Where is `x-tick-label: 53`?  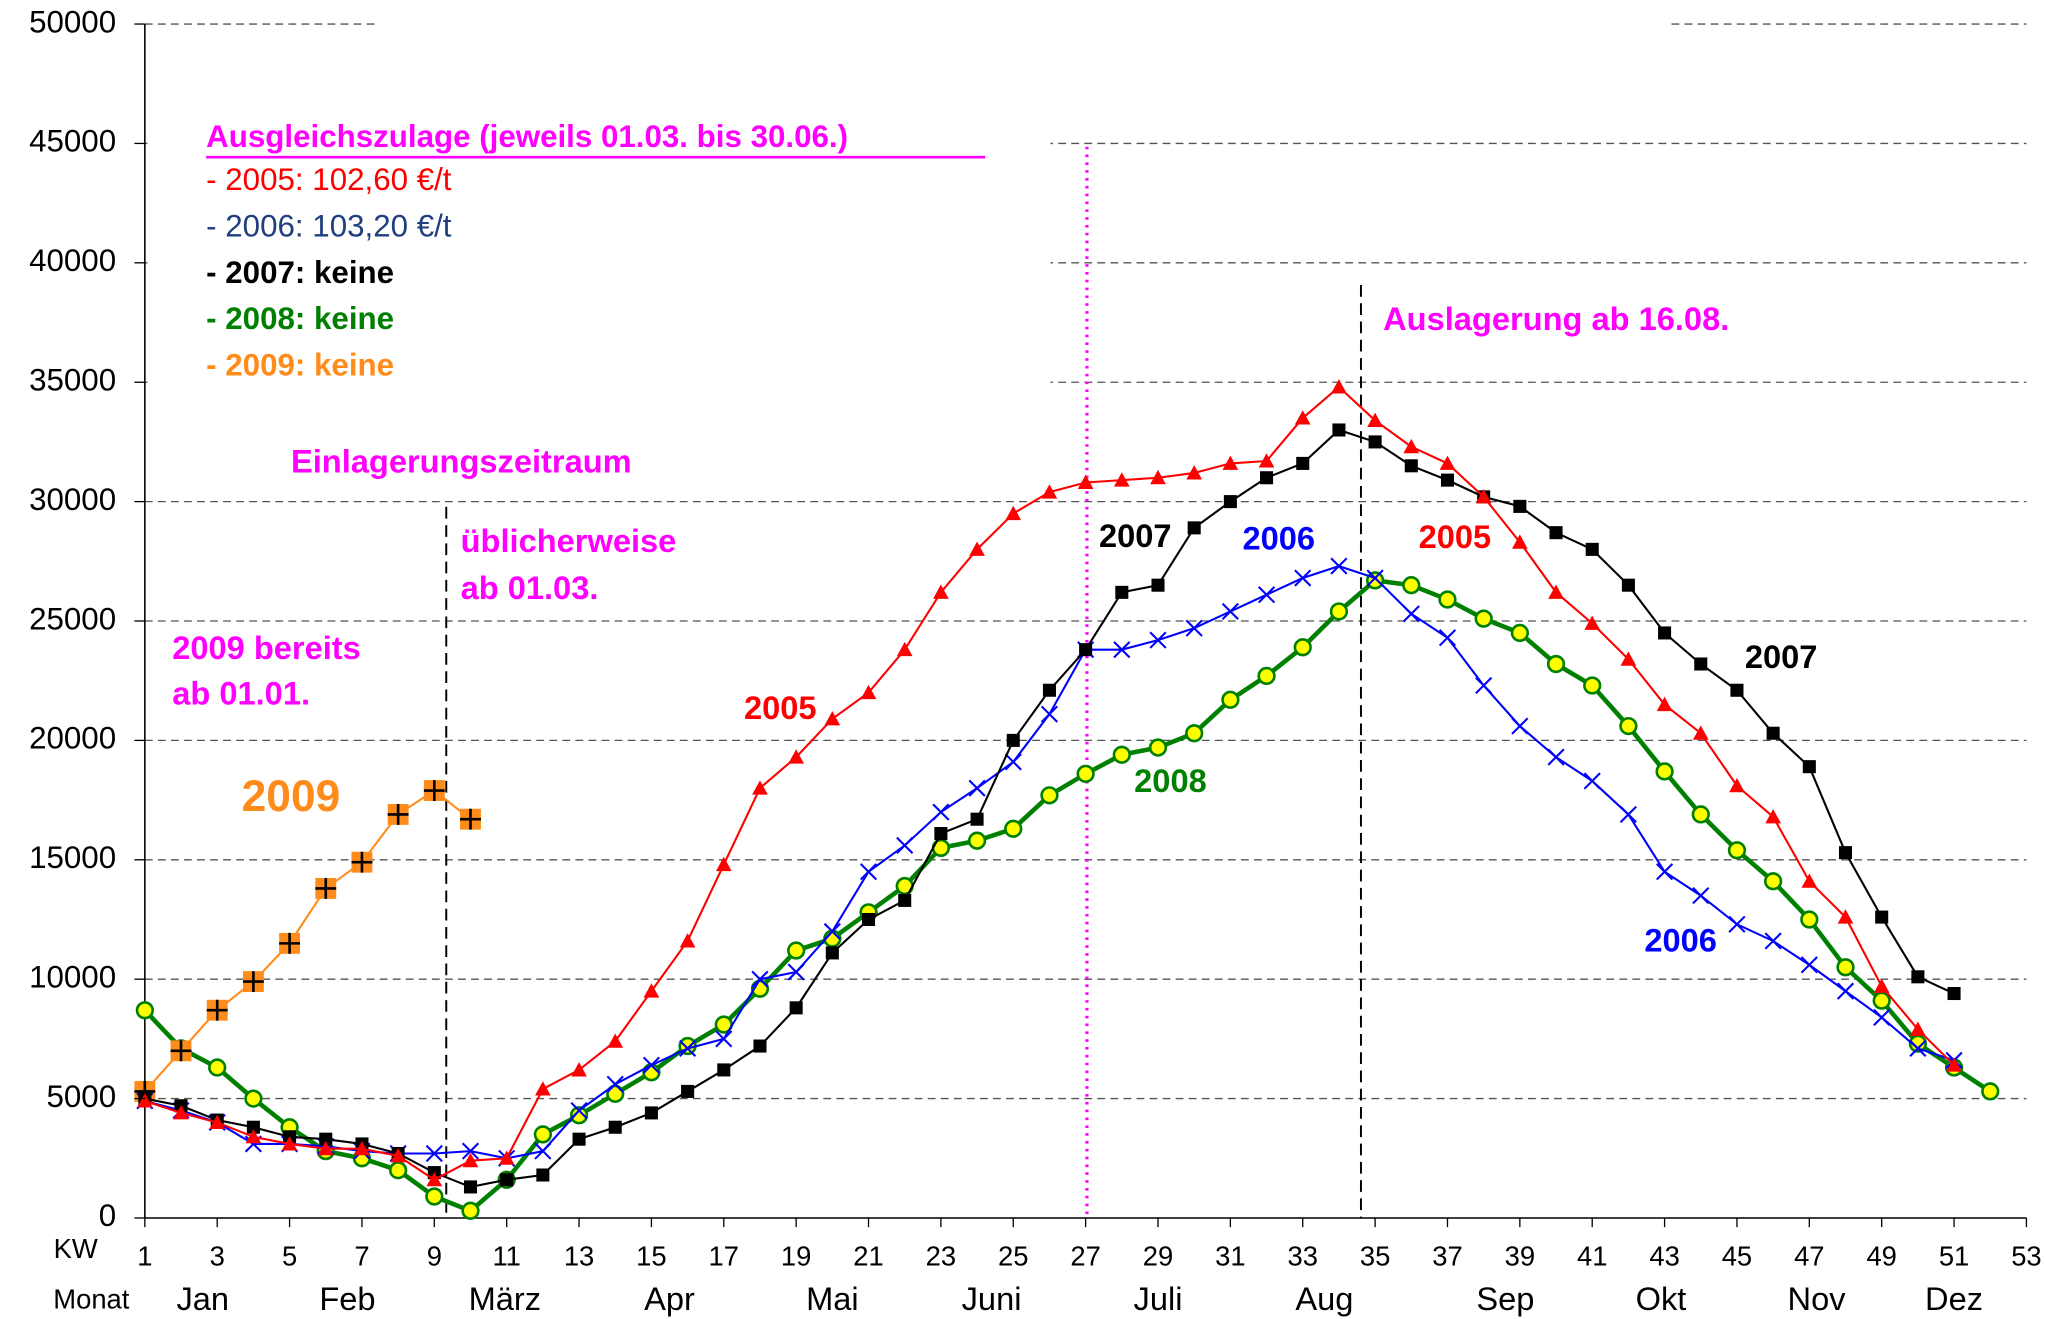 x-tick-label: 53 is located at coordinates (2026, 1256).